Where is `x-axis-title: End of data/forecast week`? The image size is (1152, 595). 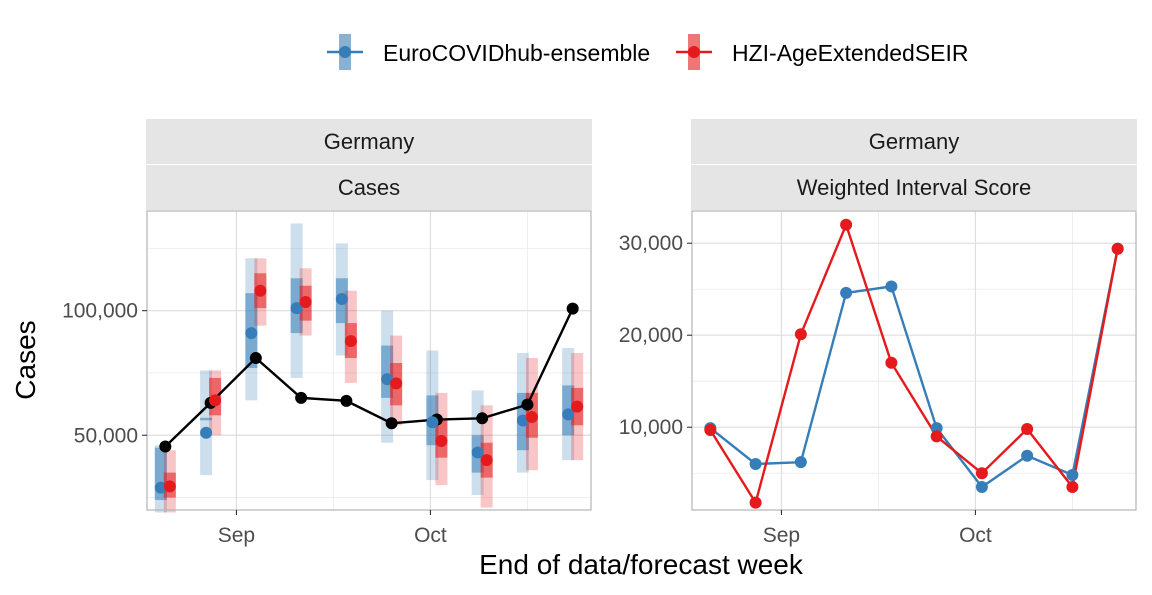 x-axis-title: End of data/forecast week is located at coordinates (641, 564).